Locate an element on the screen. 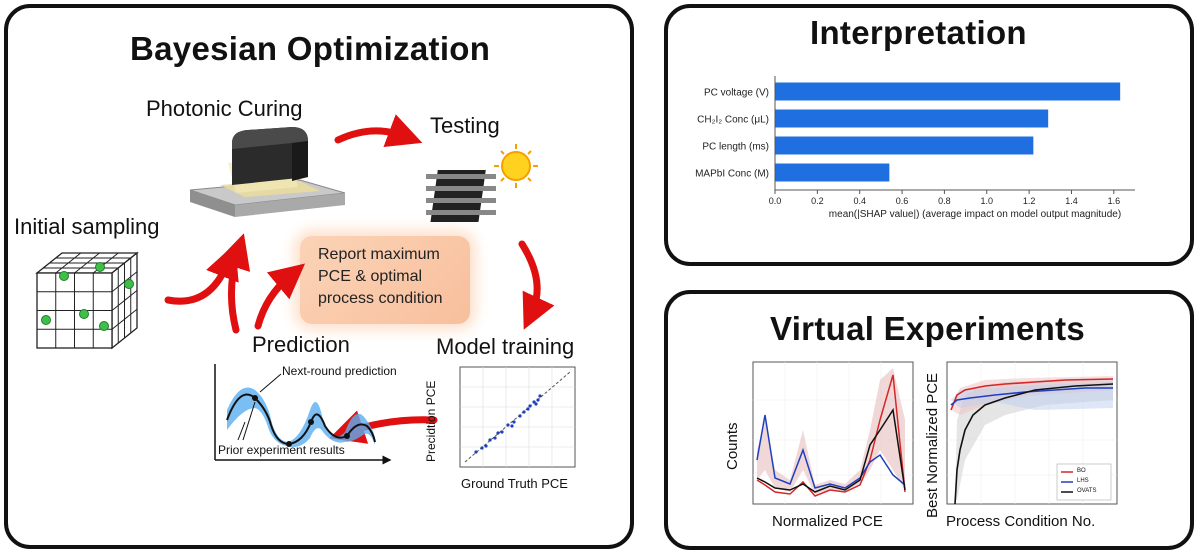  shap-x-tick-label: 0.2 is located at coordinates (817, 201).